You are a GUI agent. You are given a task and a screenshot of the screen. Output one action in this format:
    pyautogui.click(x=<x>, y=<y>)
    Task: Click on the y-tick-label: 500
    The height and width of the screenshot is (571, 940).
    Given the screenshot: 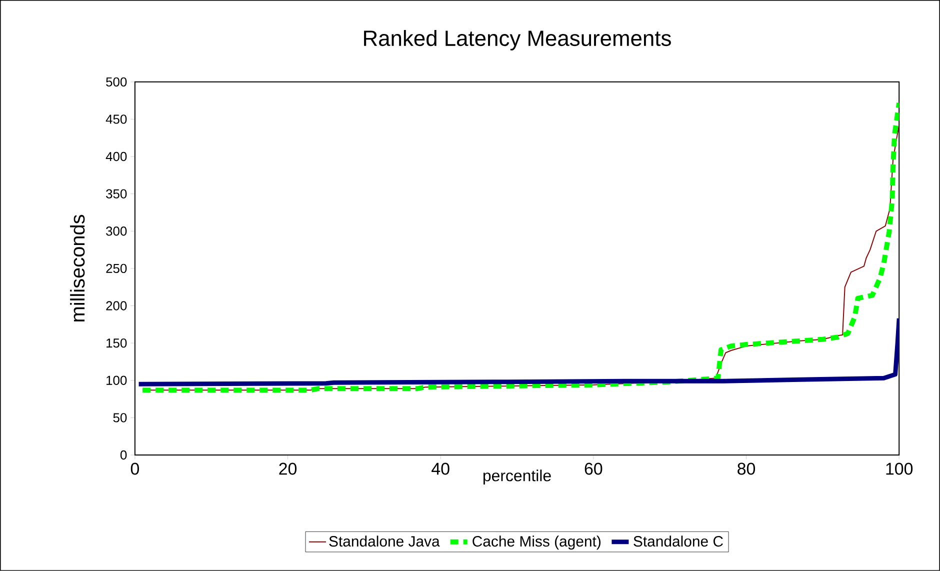 What is the action you would take?
    pyautogui.click(x=116, y=82)
    